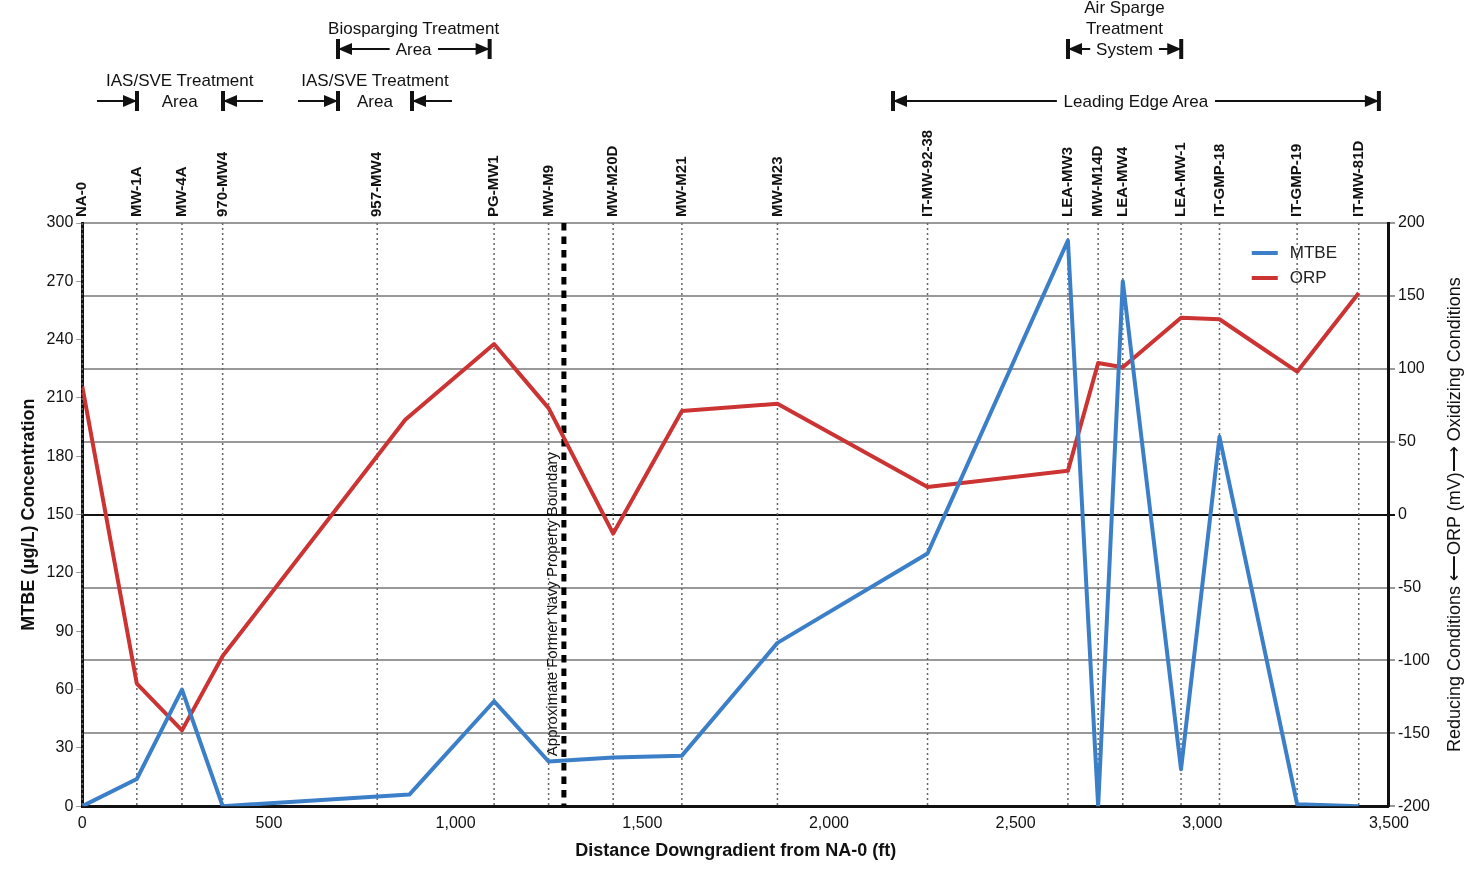 Image resolution: width=1477 pixels, height=870 pixels. What do you see at coordinates (82, 823) in the screenshot?
I see `x-tick-label: 0` at bounding box center [82, 823].